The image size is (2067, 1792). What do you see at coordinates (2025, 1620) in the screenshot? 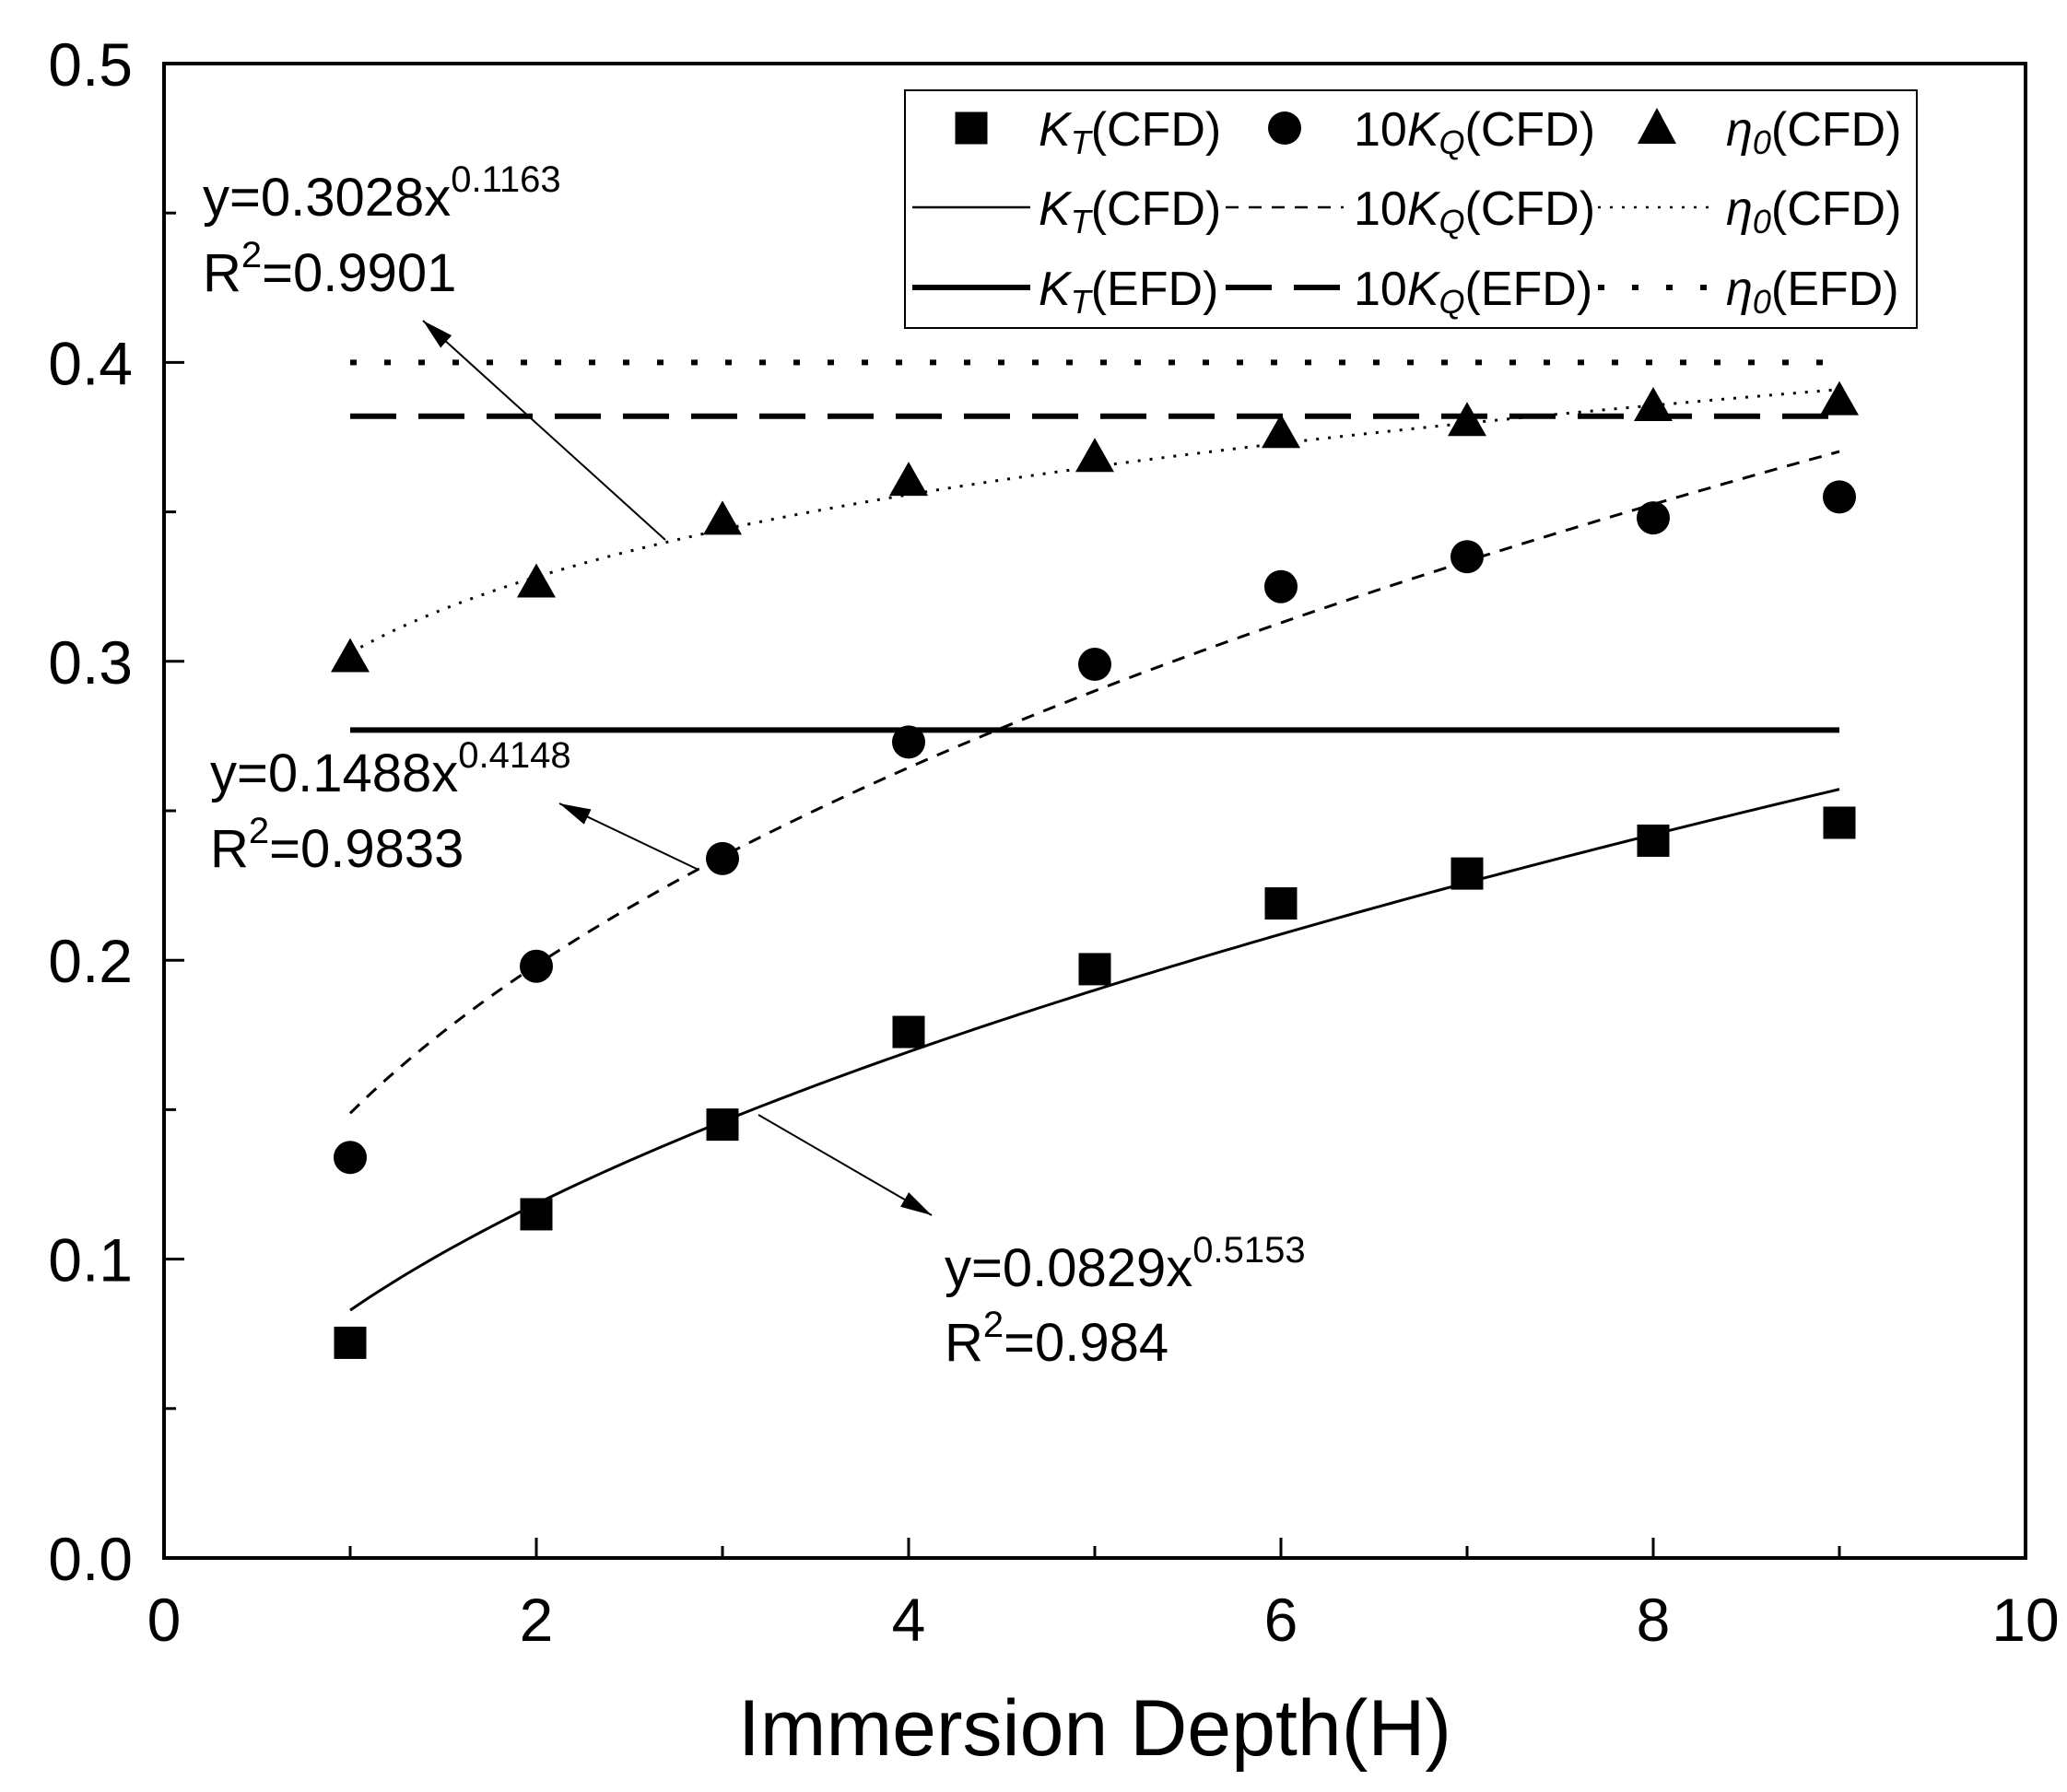
I see `x-tick-label: 10` at bounding box center [2025, 1620].